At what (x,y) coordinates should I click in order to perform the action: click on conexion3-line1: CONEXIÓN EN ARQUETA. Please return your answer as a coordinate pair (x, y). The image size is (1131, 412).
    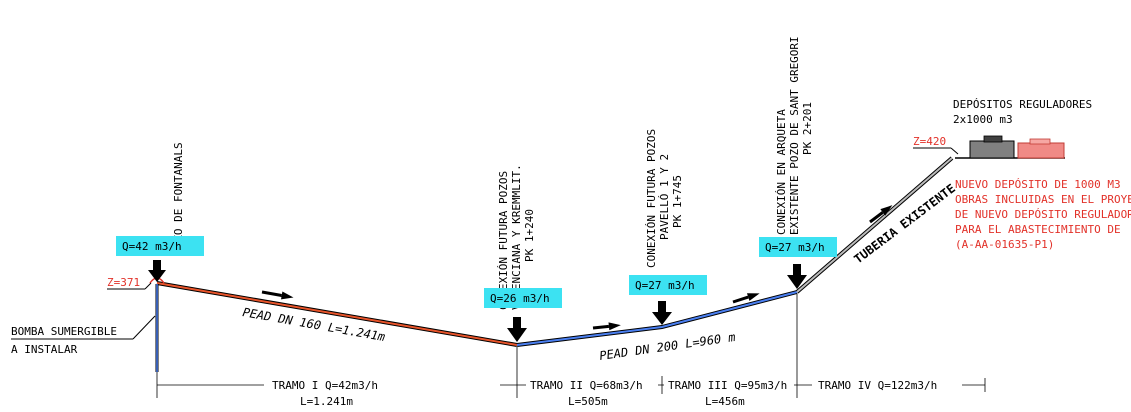
    Looking at the image, I should click on (781, 172).